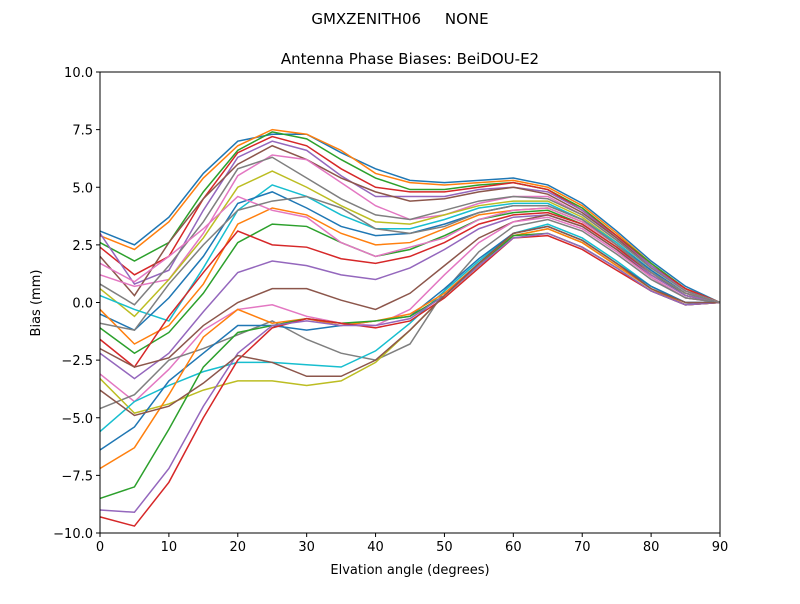  What do you see at coordinates (651, 547) in the screenshot?
I see `x-tick-label: 80` at bounding box center [651, 547].